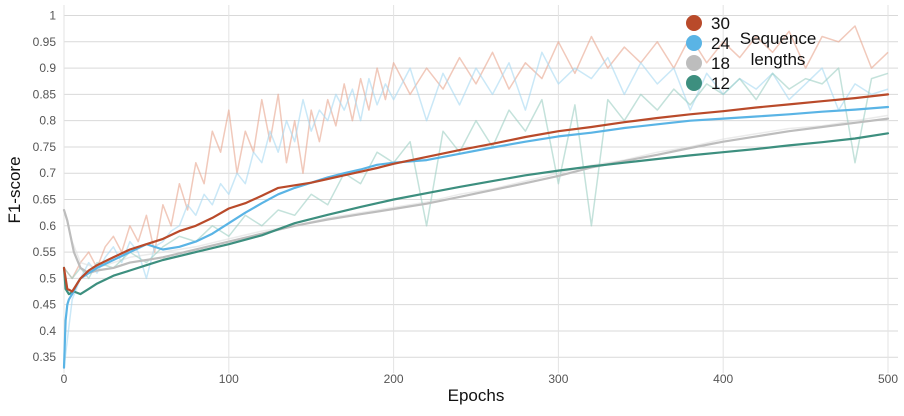  I want to click on x-tick-label: 100, so click(229, 379).